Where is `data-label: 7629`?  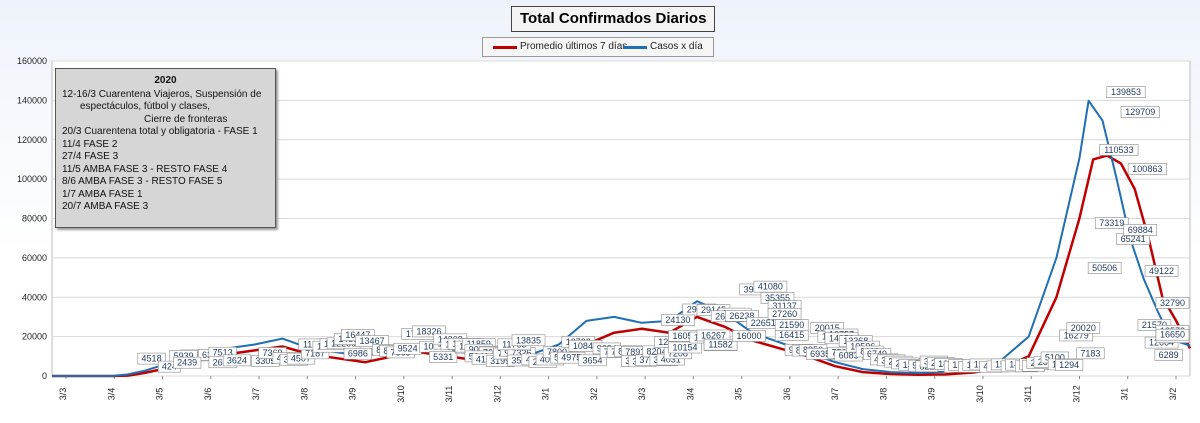 data-label: 7629 is located at coordinates (493, 352).